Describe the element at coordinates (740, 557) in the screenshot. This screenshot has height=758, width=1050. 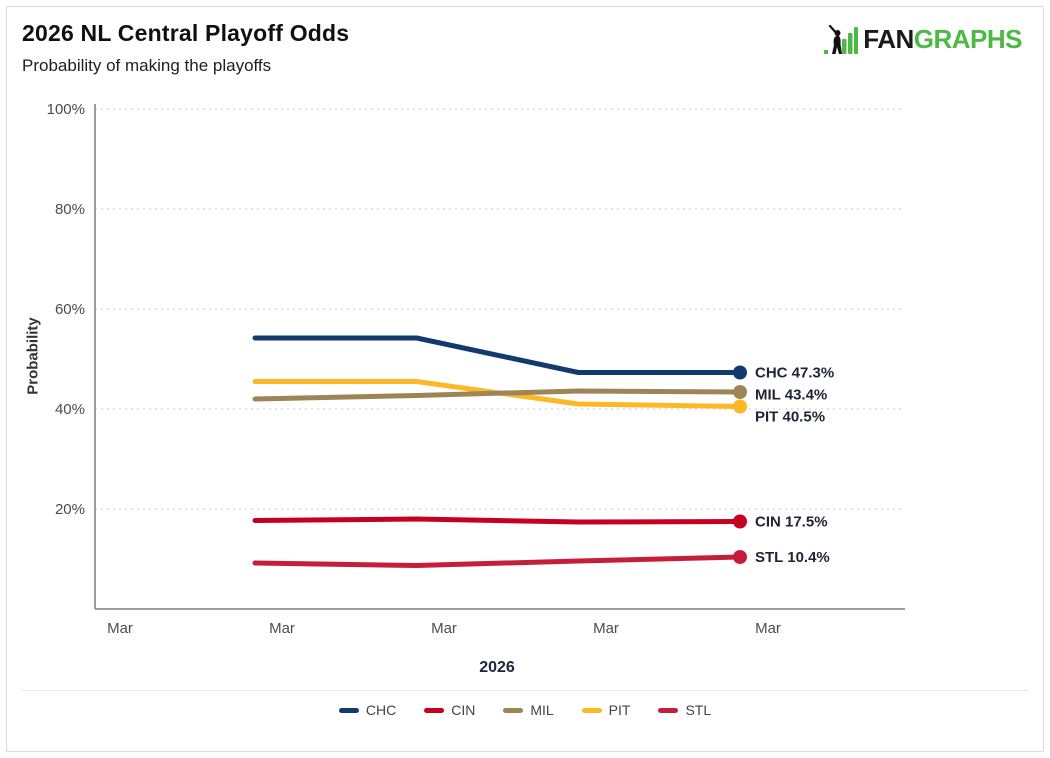
I see `series-dot-STL` at that location.